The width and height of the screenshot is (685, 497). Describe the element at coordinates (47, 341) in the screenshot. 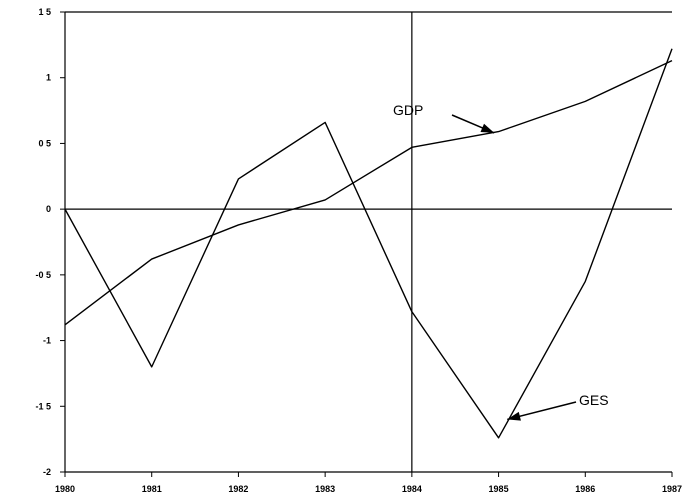

I see `y-tick-label: -1` at that location.